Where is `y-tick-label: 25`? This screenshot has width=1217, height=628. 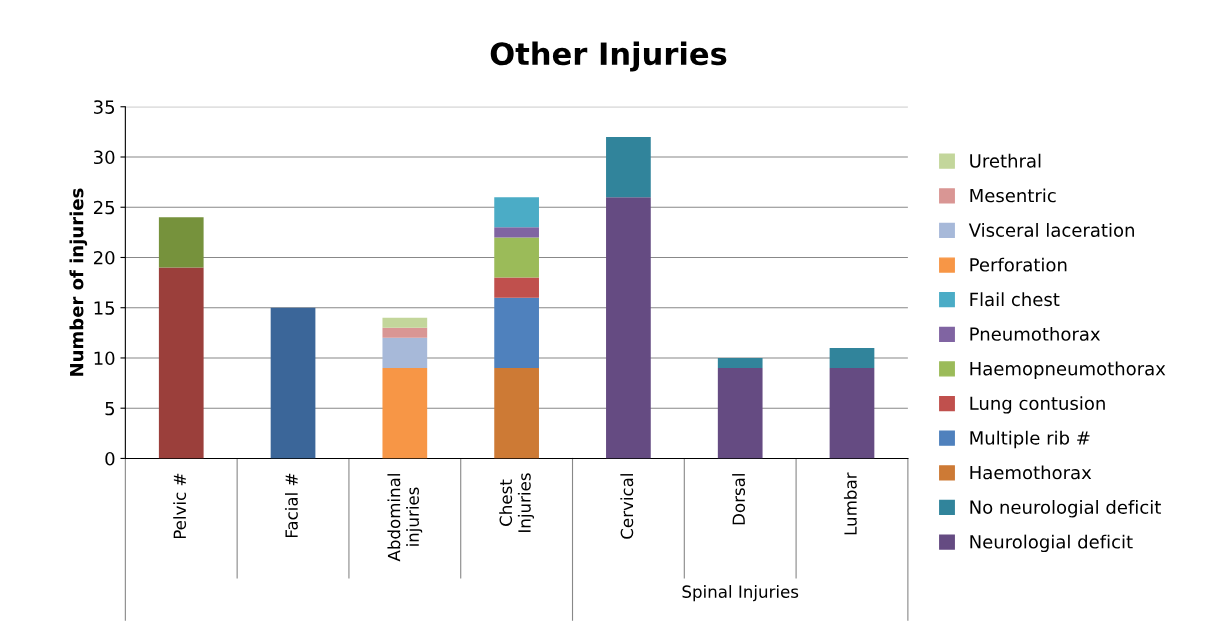 y-tick-label: 25 is located at coordinates (104, 207).